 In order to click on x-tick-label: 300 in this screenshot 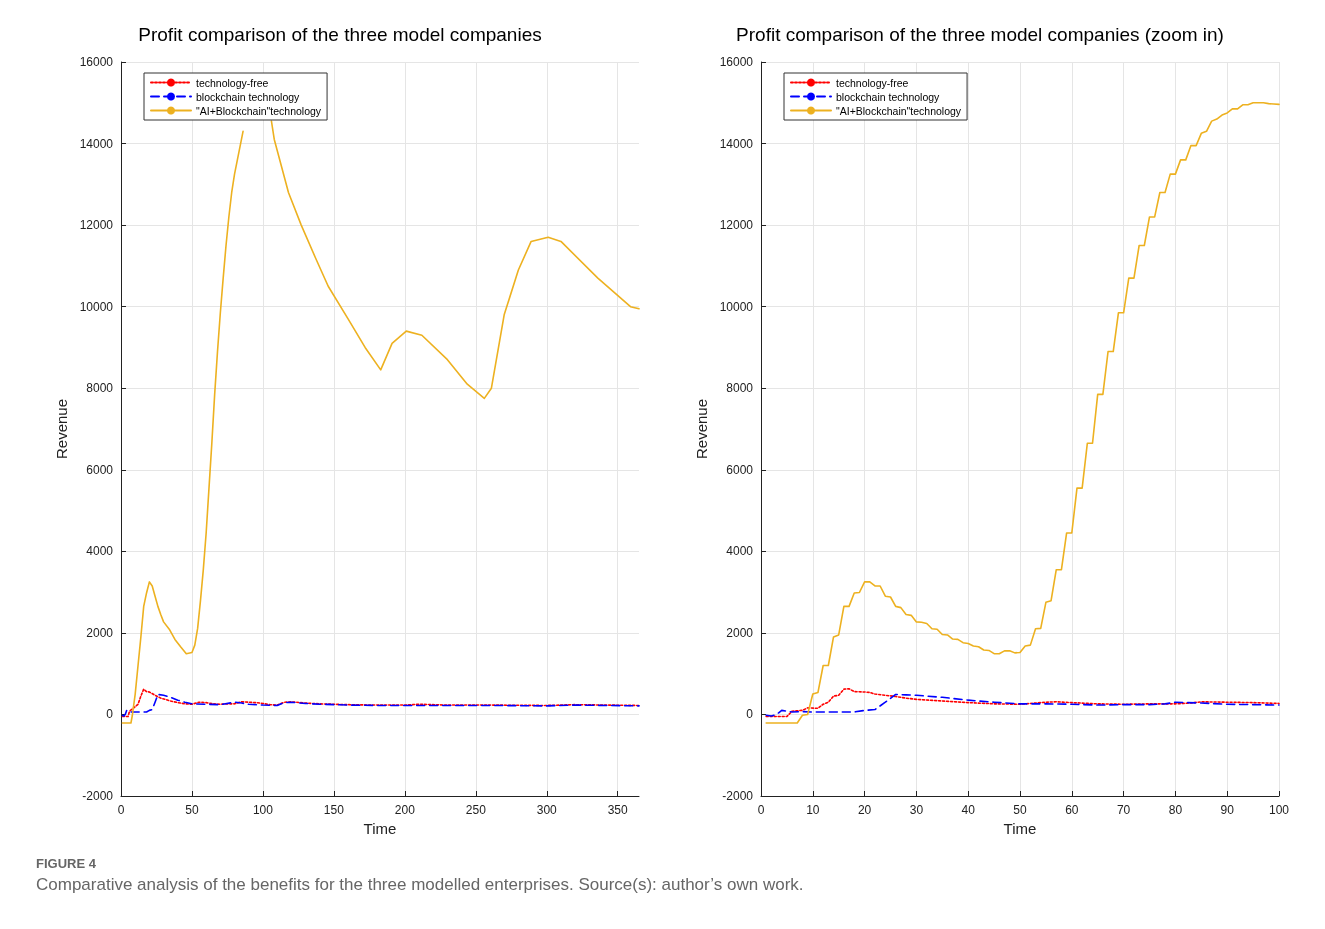, I will do `click(547, 810)`.